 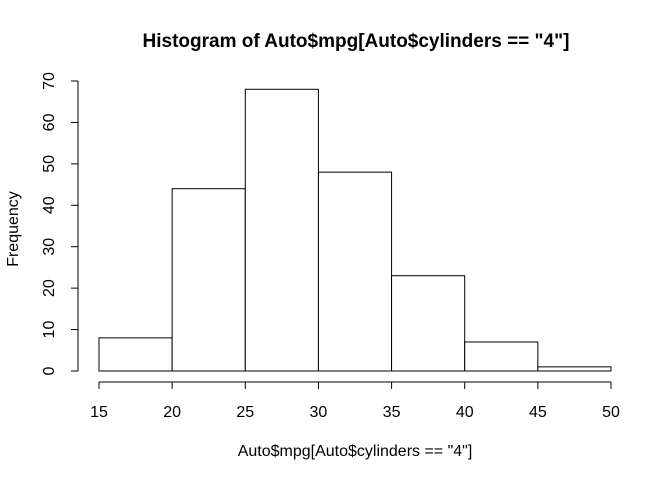 What do you see at coordinates (465, 412) in the screenshot?
I see `x-tick-label-40: 40` at bounding box center [465, 412].